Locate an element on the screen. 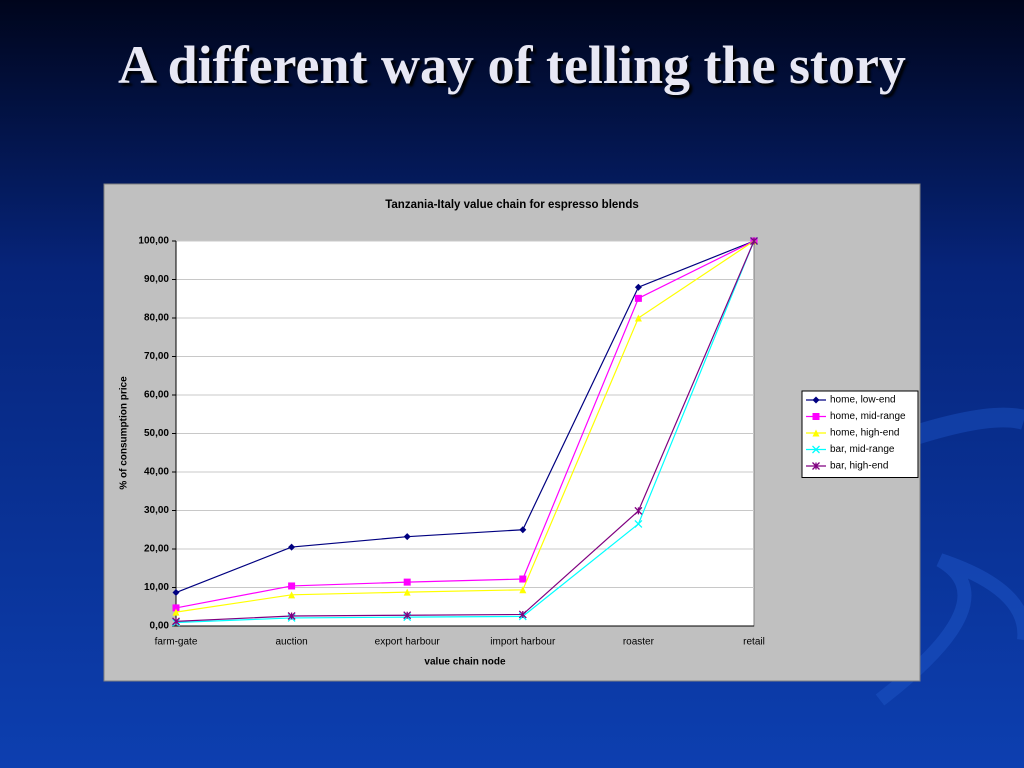 This screenshot has height=768, width=1024. slide-title: A different way of telling the story is located at coordinates (512, 65).